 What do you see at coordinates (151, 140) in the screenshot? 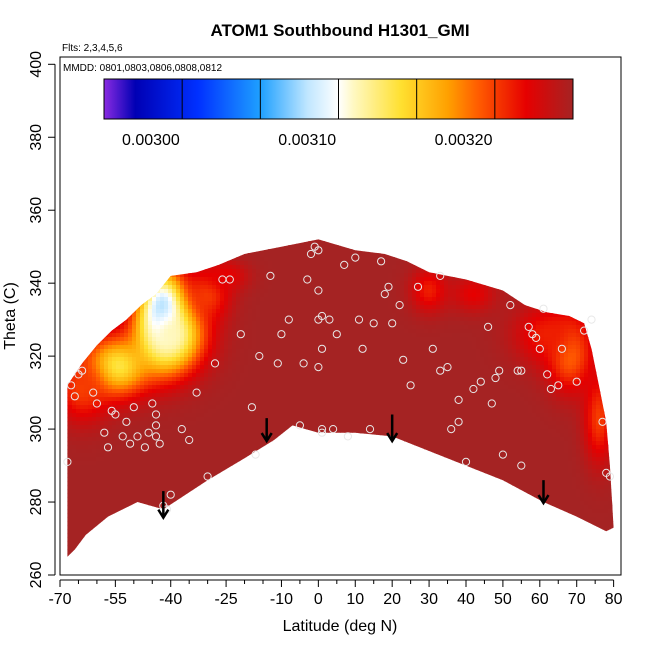
I see `colorbar-tick-label: 0.00300` at bounding box center [151, 140].